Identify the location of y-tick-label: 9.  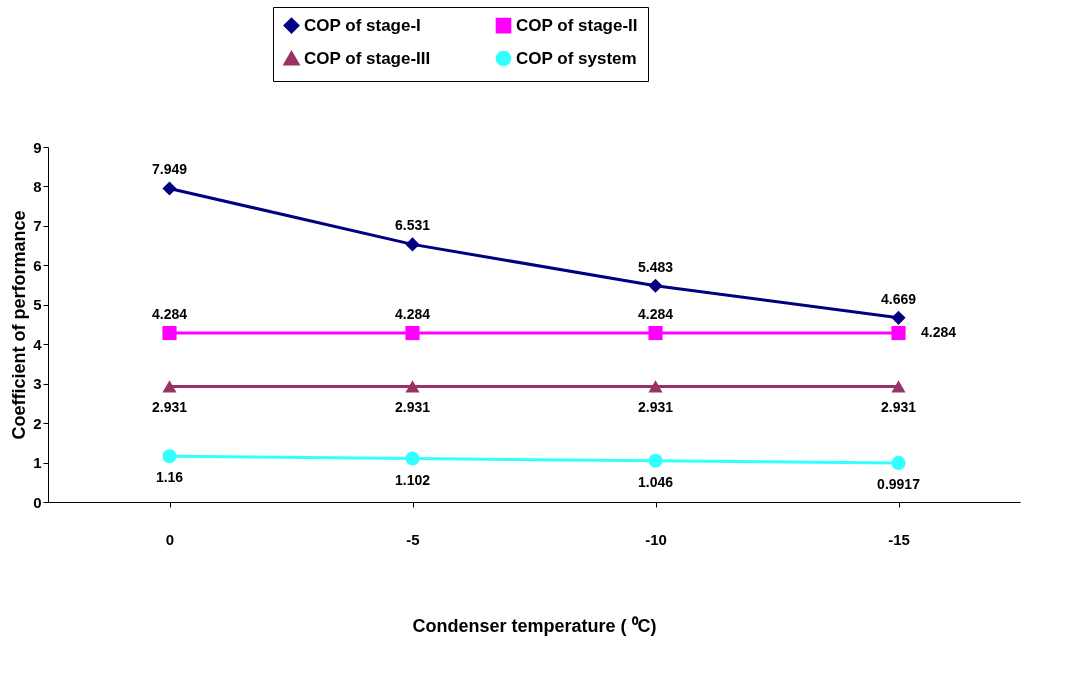
(37, 147).